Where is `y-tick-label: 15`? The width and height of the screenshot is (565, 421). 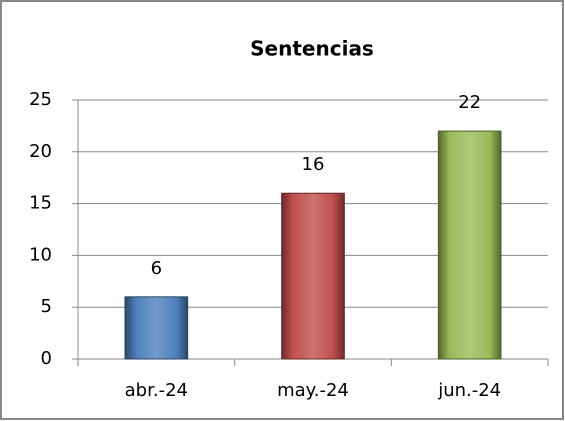
y-tick-label: 15 is located at coordinates (40, 203).